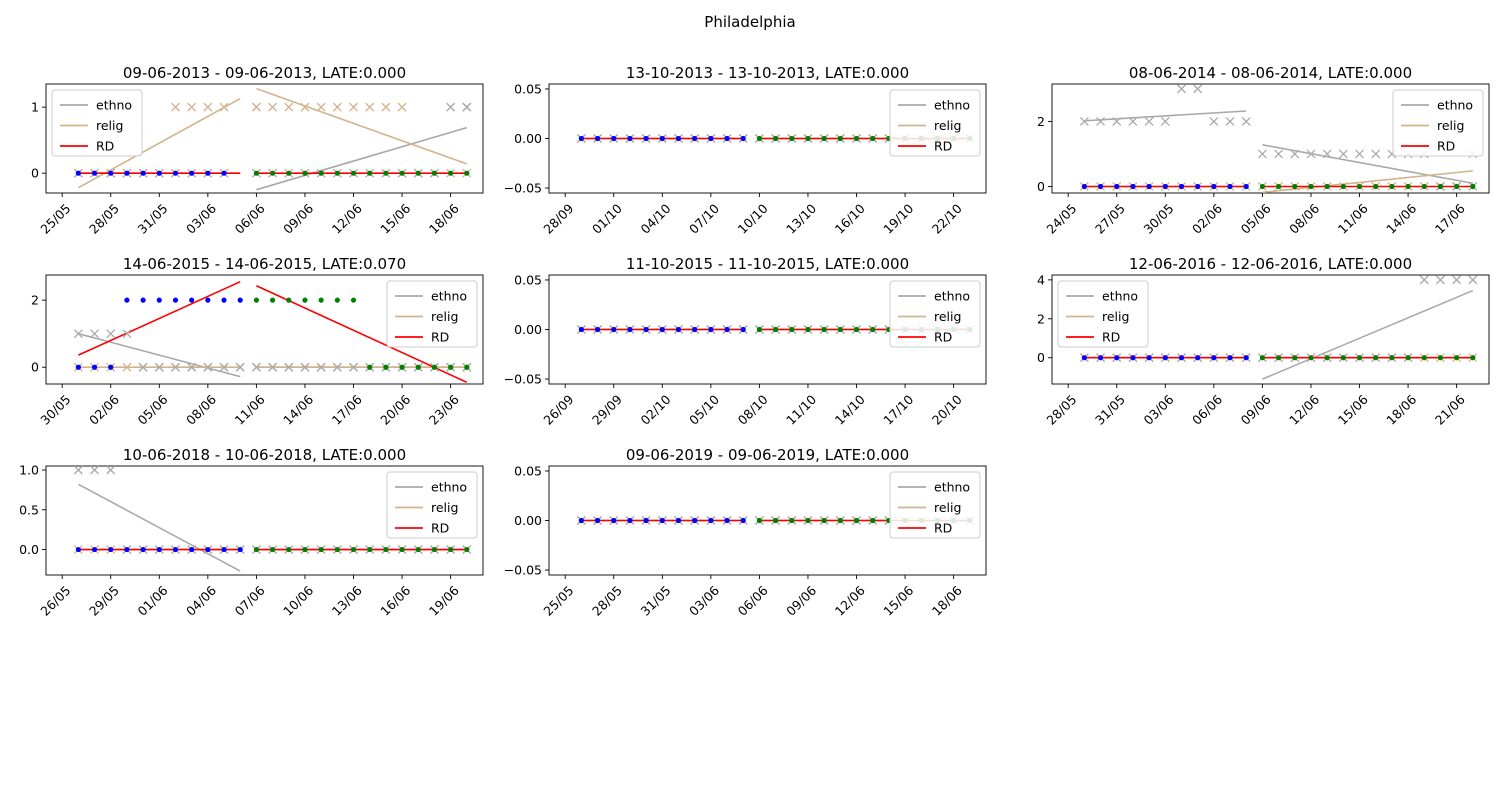  I want to click on figure-title: Philadelphia, so click(749, 22).